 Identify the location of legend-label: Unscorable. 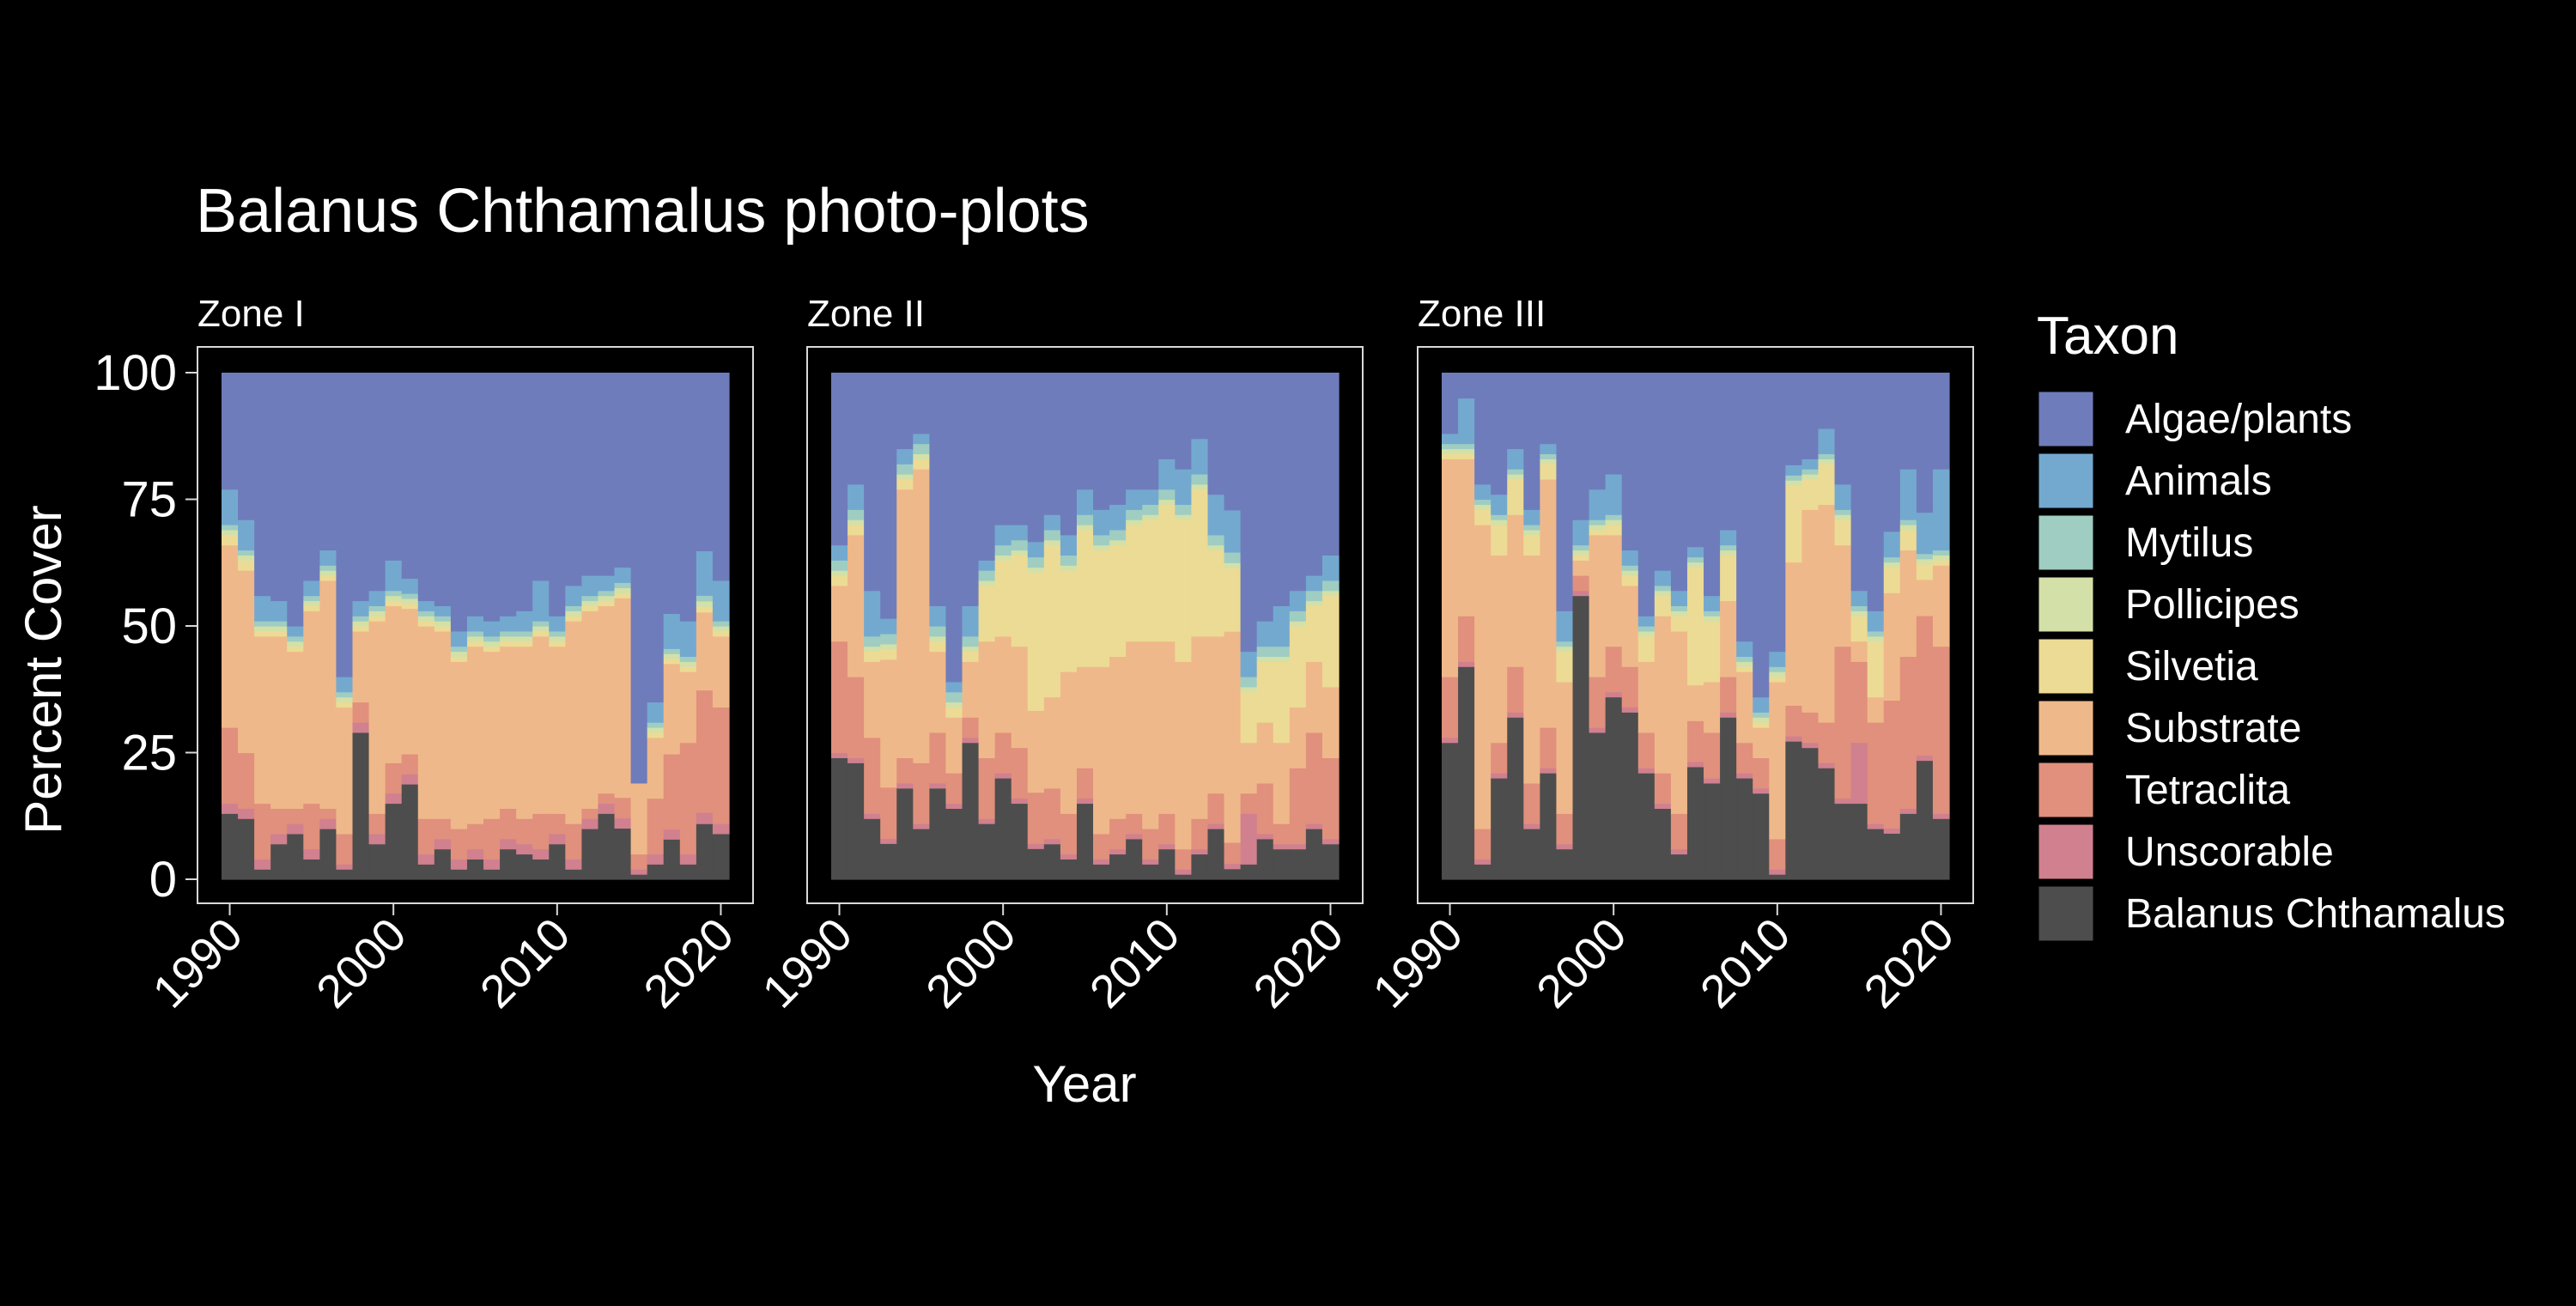
(2229, 852).